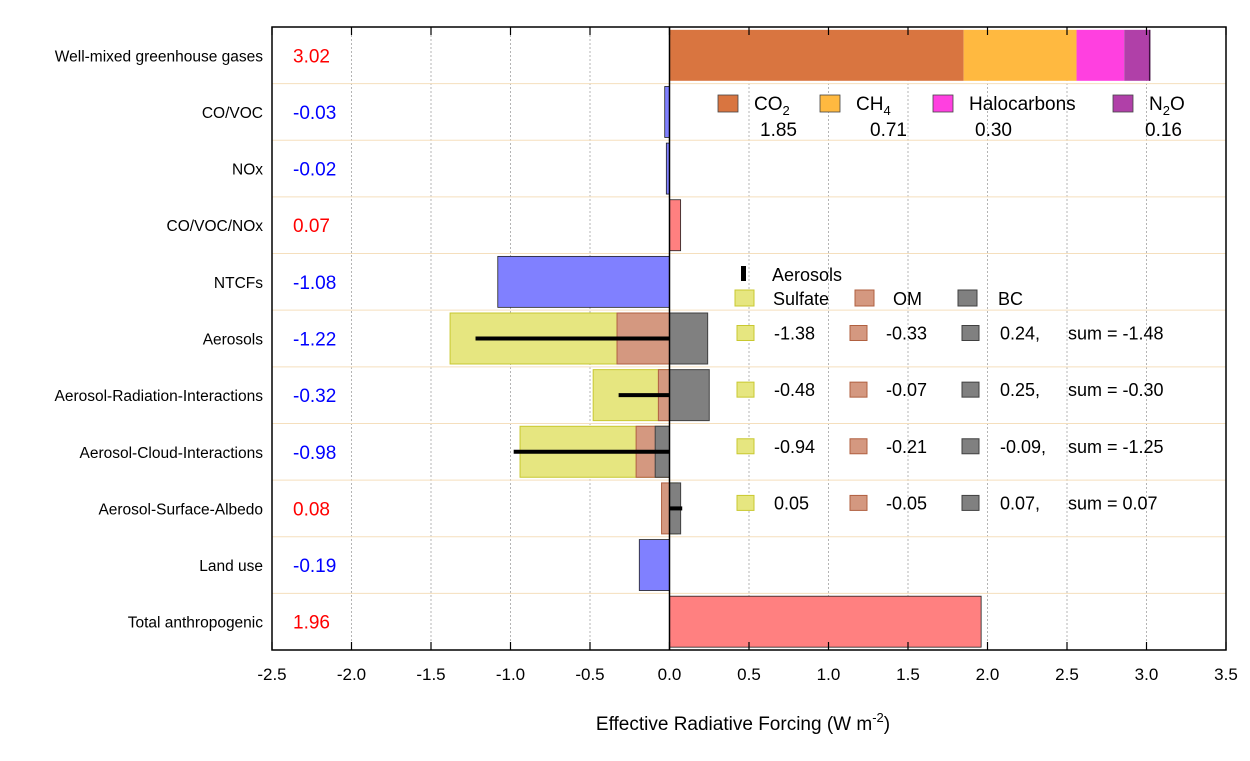 The image size is (1250, 761). What do you see at coordinates (1023, 447) in the screenshot?
I see `aerosol-row-value: -0.09,` at bounding box center [1023, 447].